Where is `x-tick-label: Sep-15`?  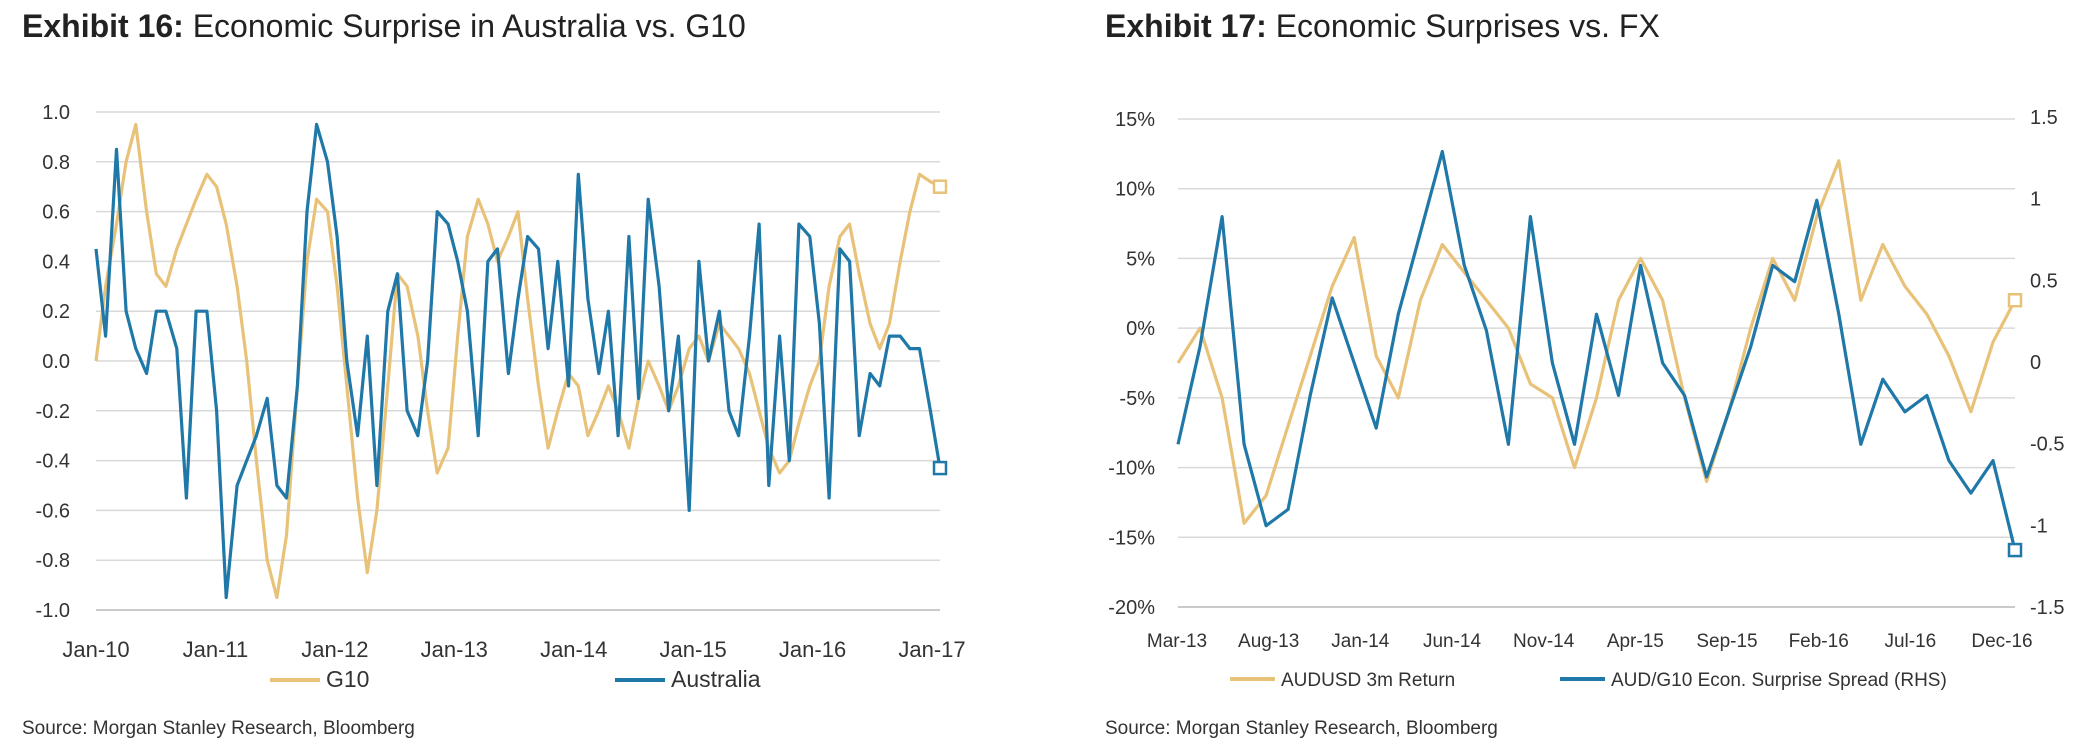
x-tick-label: Sep-15 is located at coordinates (1726, 641).